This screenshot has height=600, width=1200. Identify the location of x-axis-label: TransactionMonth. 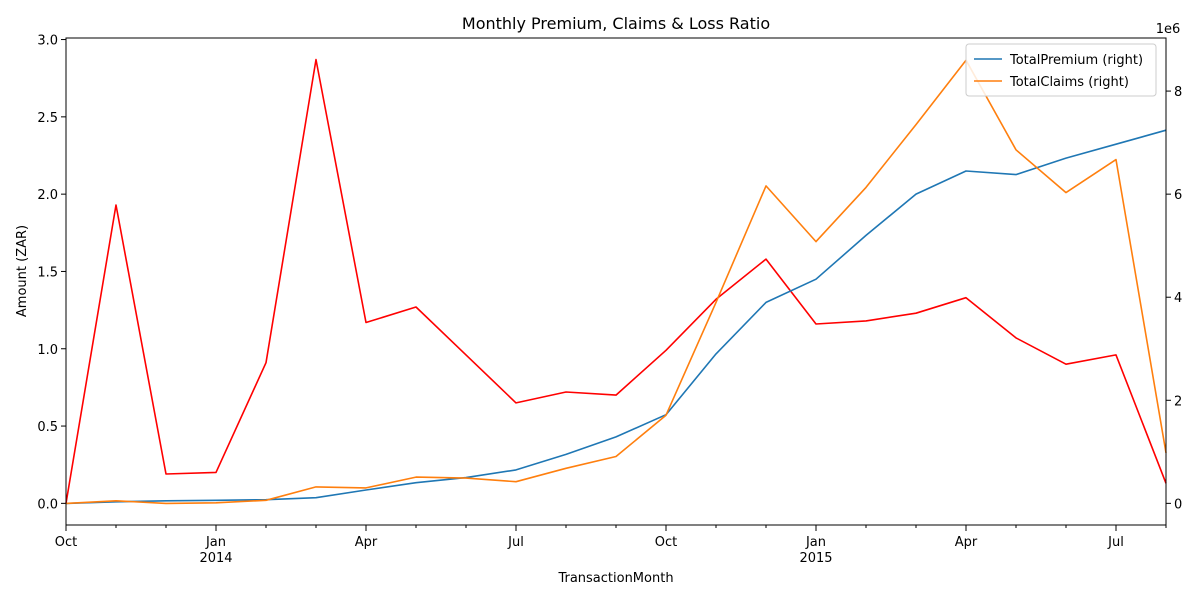
(615, 578).